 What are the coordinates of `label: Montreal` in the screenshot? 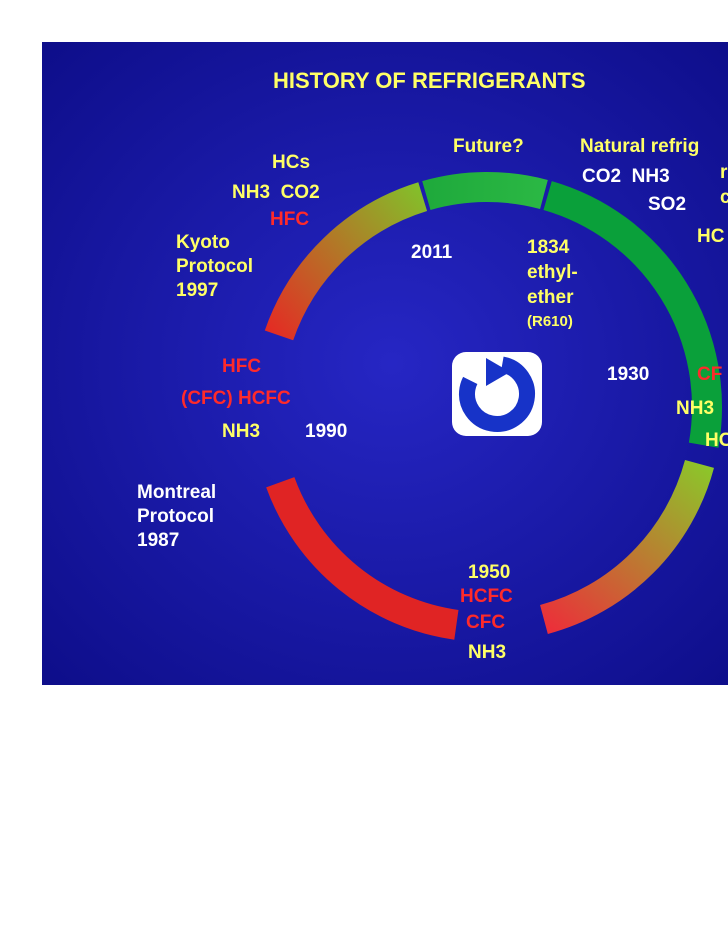 It's located at (176, 492).